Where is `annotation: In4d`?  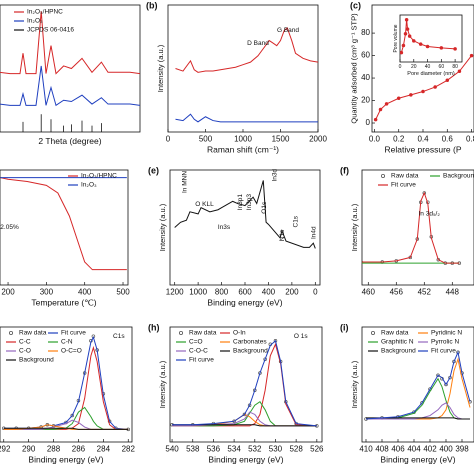 annotation: In4d is located at coordinates (314, 232).